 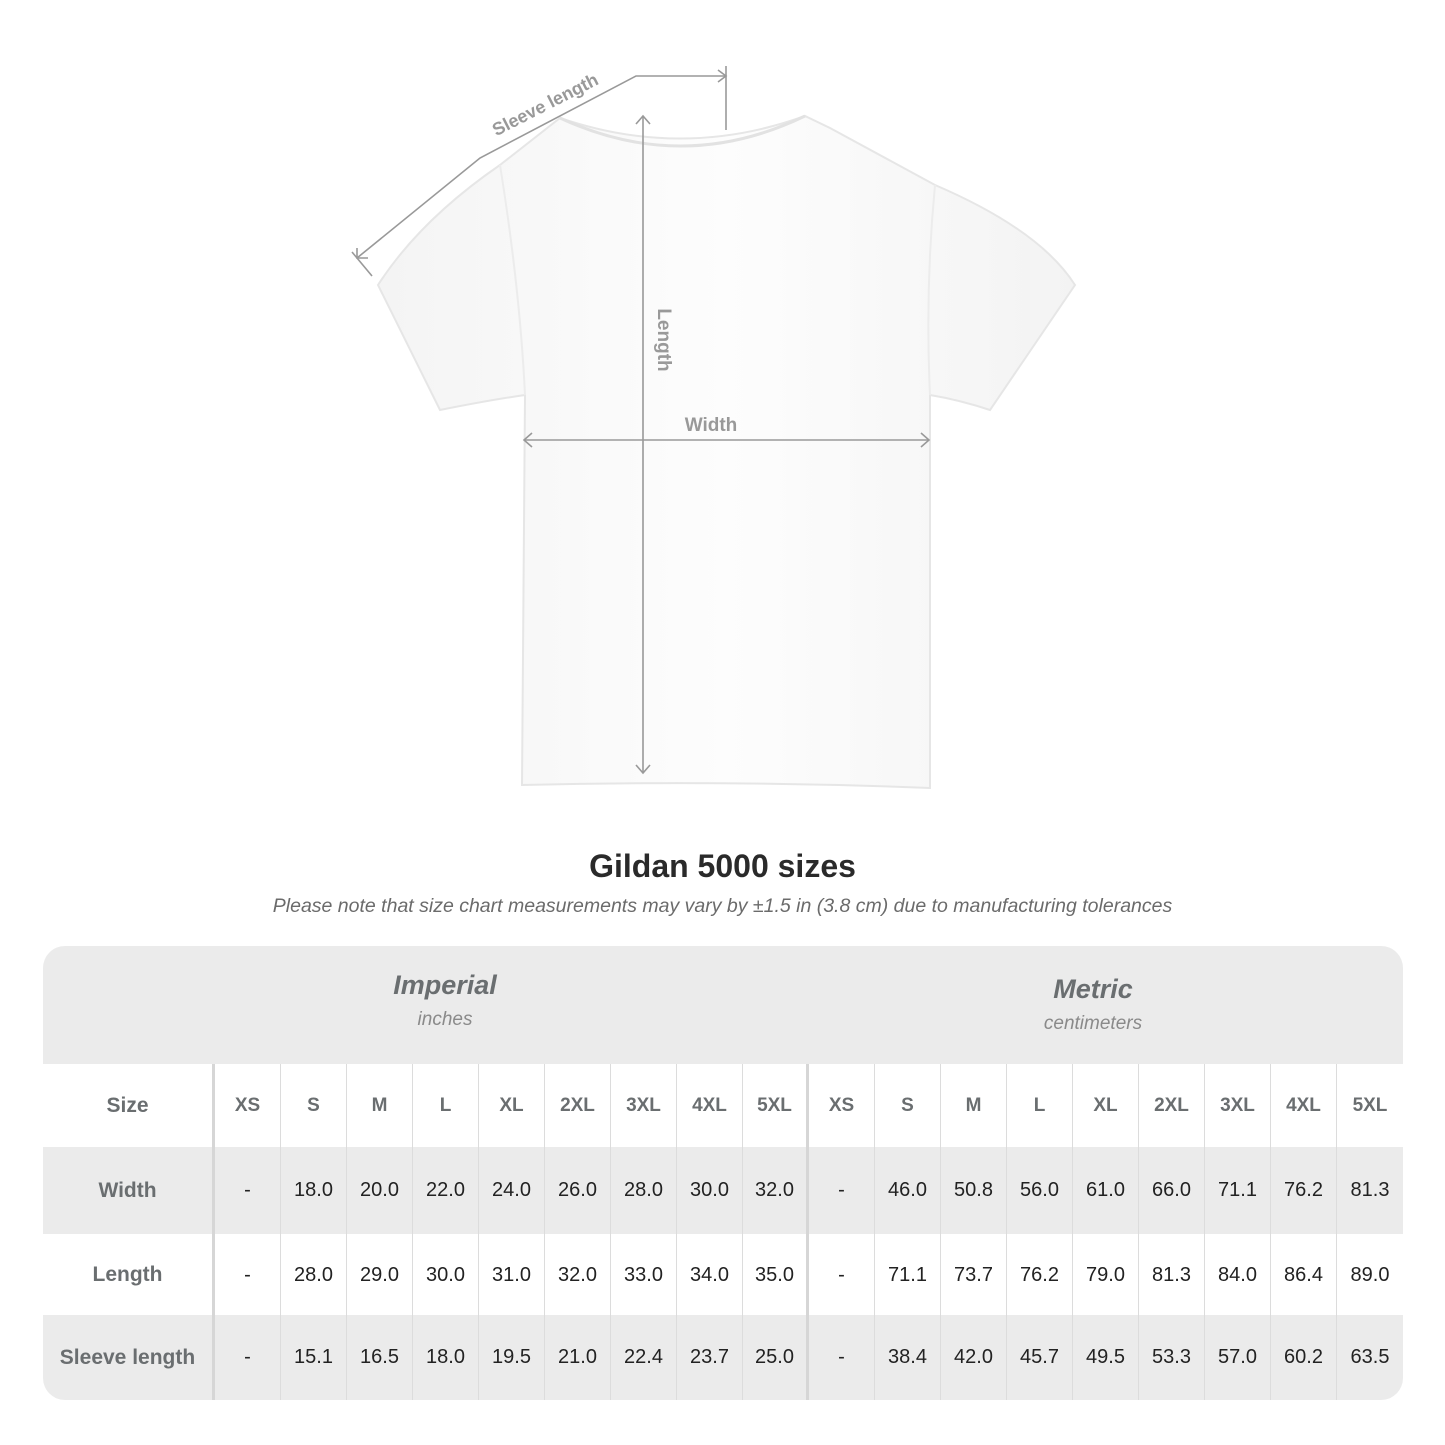 I want to click on table-cell: 60.2, so click(x=1304, y=1357).